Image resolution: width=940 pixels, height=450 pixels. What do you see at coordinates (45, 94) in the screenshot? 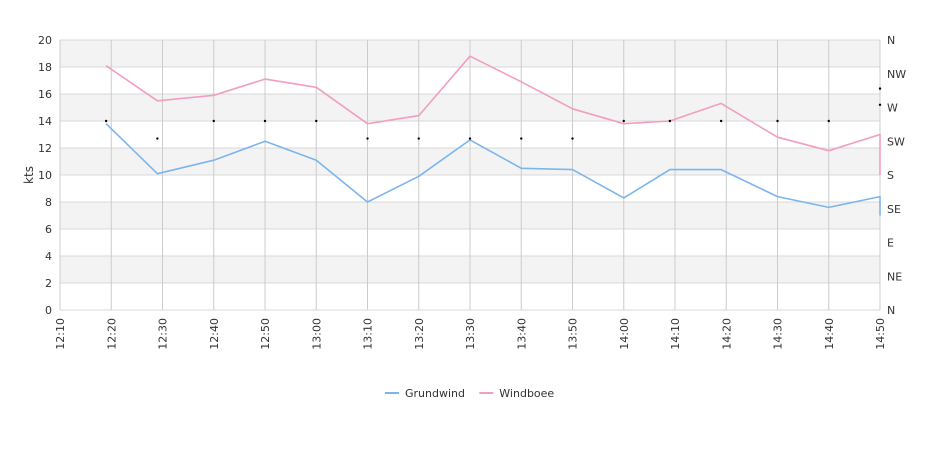
I see `y-tick-label: 16` at bounding box center [45, 94].